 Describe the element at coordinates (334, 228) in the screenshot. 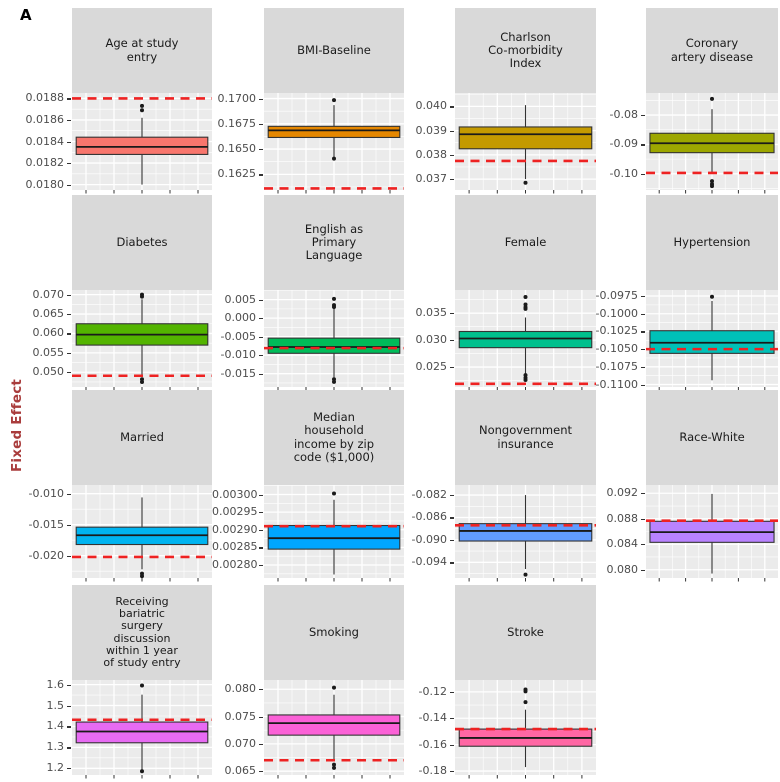

I see `facet-strip-line: English as` at that location.